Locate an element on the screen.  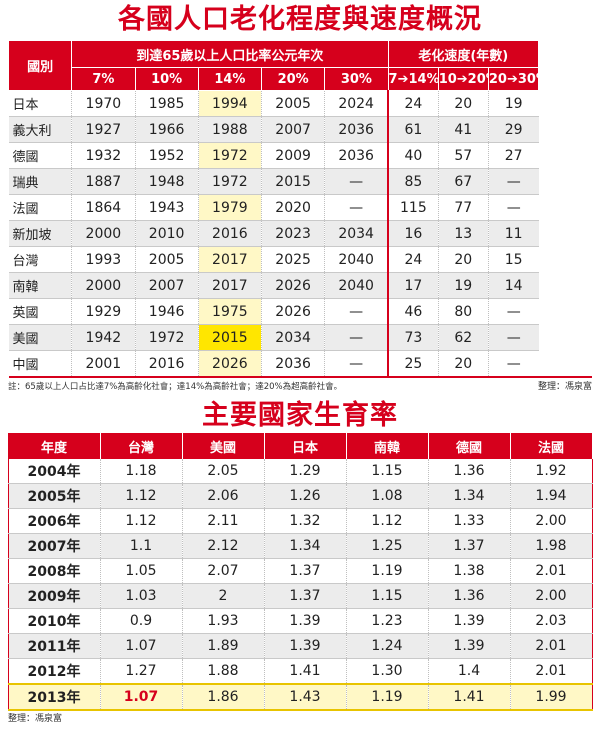
year-cell: 2013年 is located at coordinates (54, 697).